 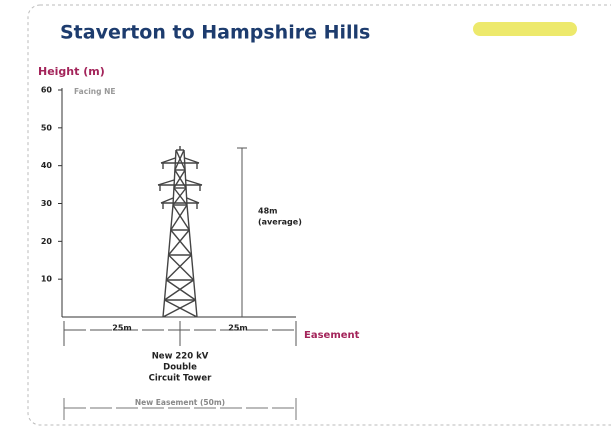 I want to click on tower, so click(x=180, y=232).